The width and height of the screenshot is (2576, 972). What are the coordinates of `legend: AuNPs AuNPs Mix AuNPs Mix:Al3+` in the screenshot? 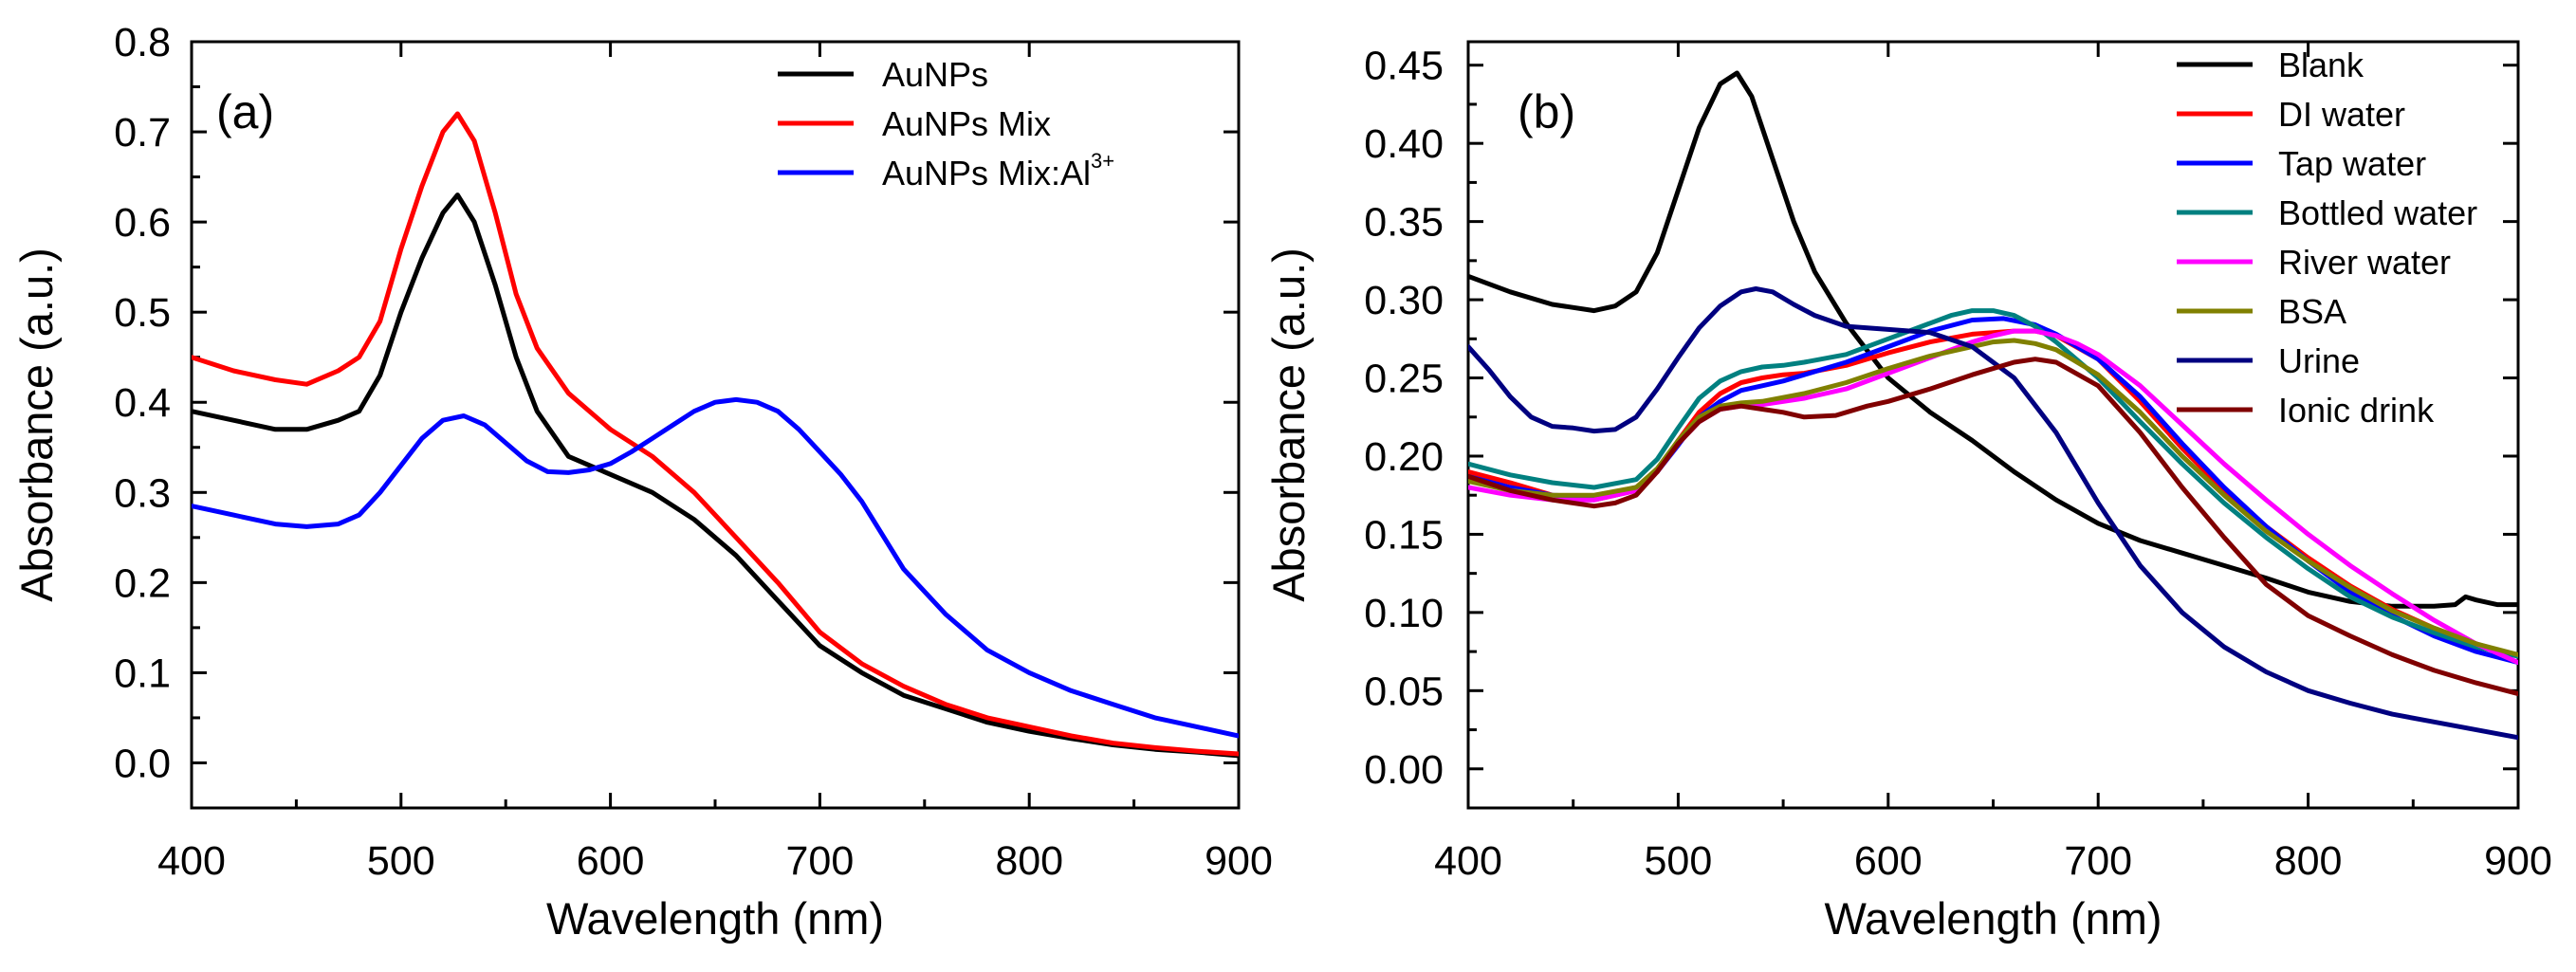 It's located at (946, 124).